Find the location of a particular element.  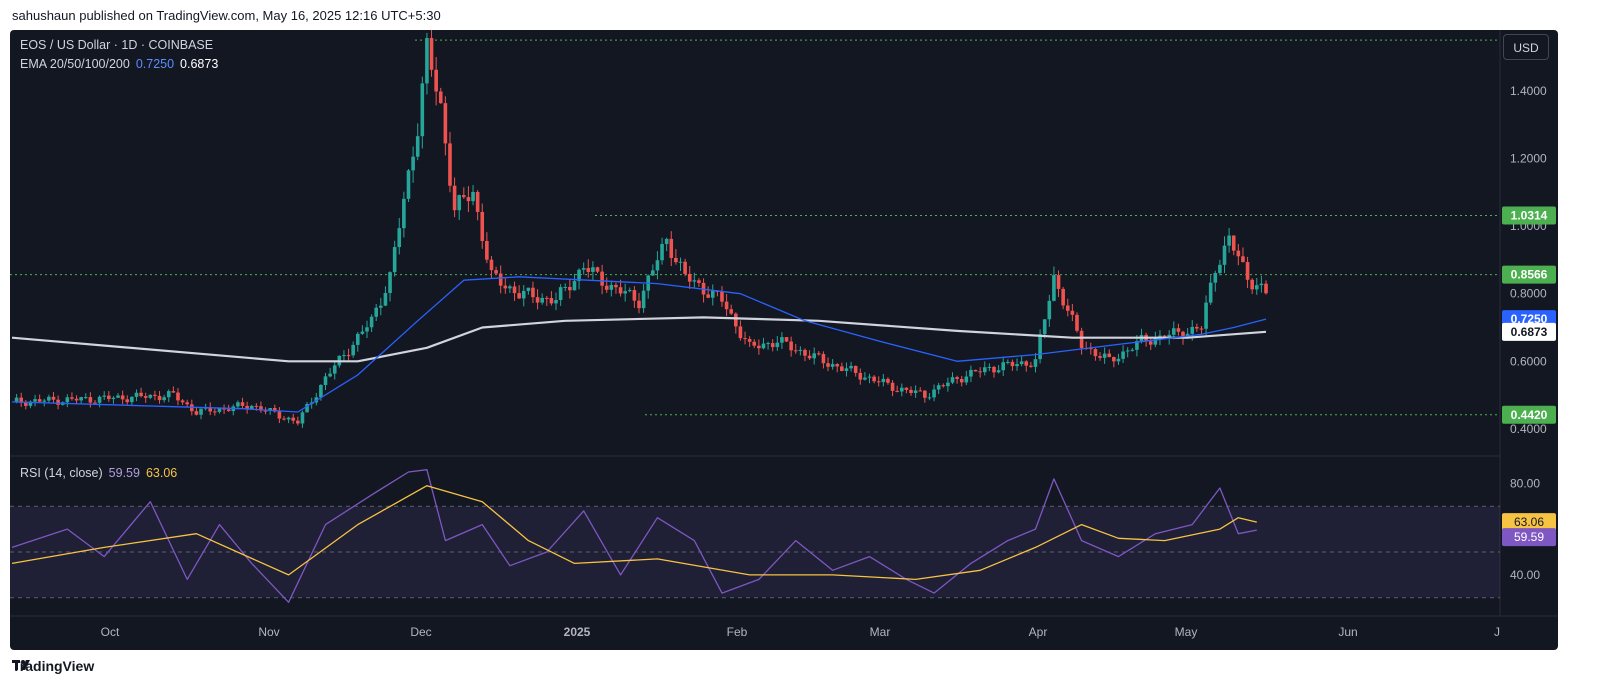

rsi-legend: RSI (14, close) 59.59 63.06 is located at coordinates (98, 473).